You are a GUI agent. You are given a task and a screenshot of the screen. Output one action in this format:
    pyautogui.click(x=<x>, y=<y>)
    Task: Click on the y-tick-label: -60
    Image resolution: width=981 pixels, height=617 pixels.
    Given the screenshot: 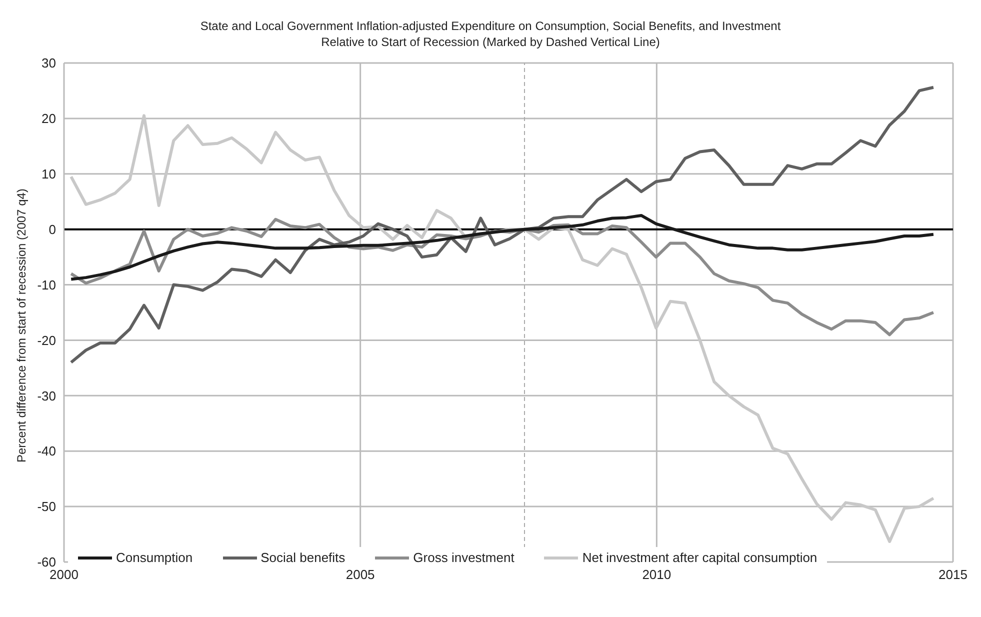 What is the action you would take?
    pyautogui.click(x=46, y=562)
    